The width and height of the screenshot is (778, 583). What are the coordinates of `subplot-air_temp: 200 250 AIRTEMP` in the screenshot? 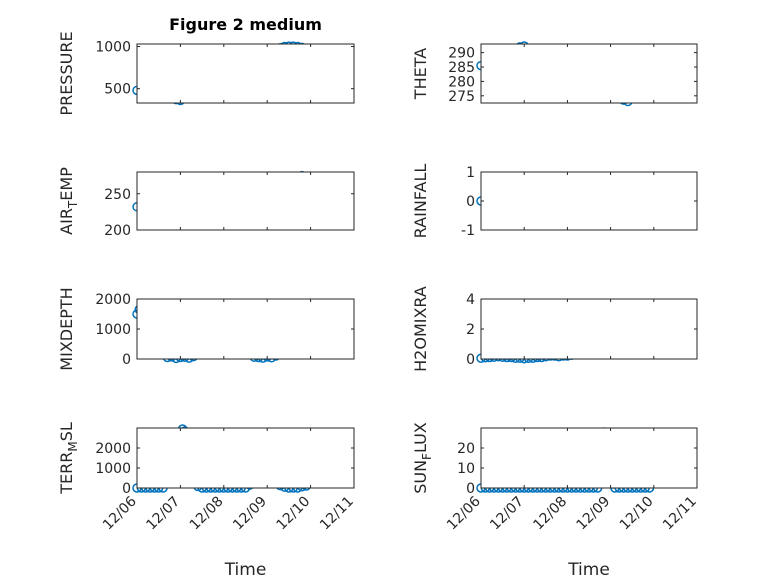 It's located at (206, 203).